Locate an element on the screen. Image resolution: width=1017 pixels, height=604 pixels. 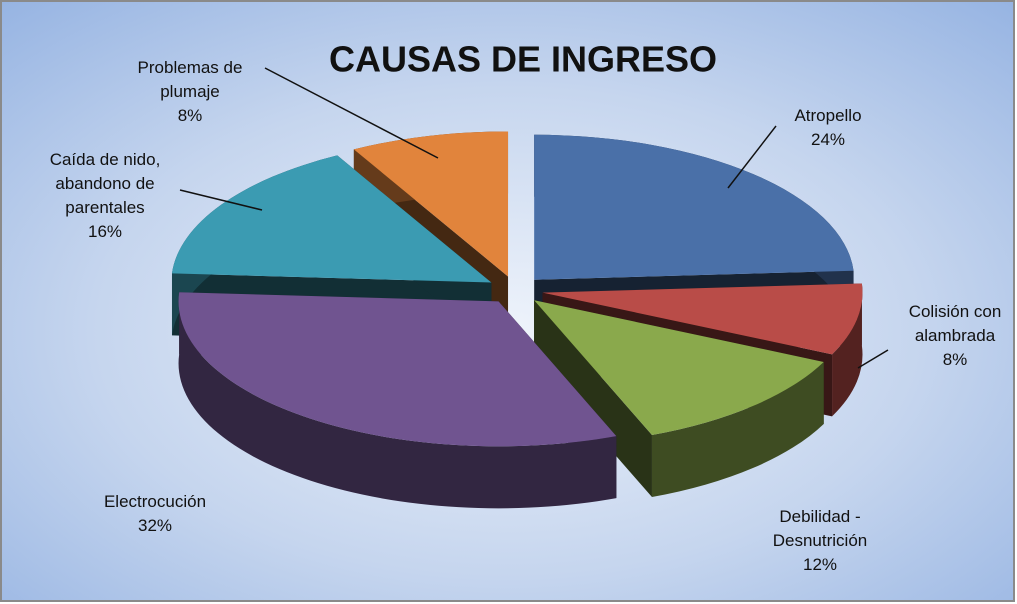
data-label: Problemas de plumaje 8% is located at coordinates (190, 92).